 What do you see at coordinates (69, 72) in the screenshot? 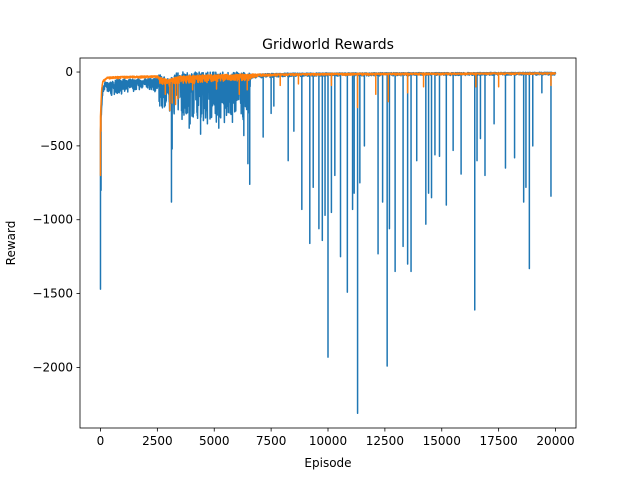
I see `y-tick-label: 0` at bounding box center [69, 72].